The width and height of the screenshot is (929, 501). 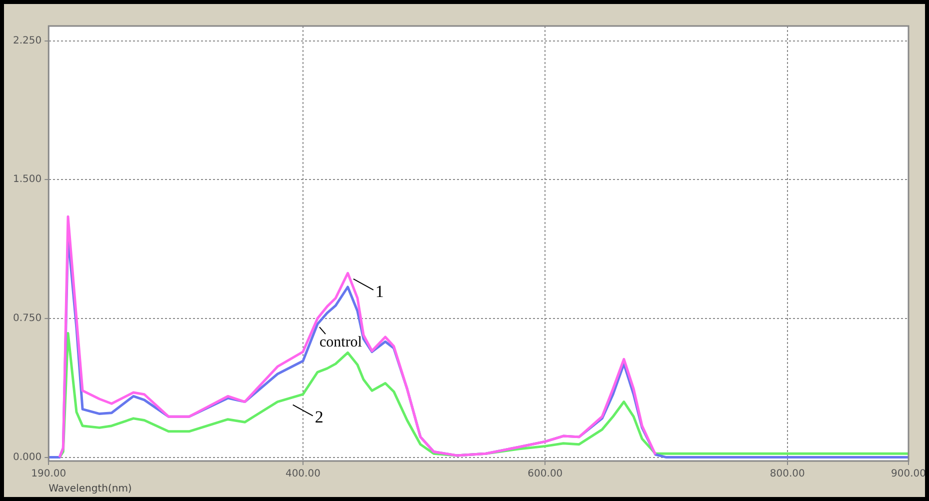 What do you see at coordinates (27, 457) in the screenshot?
I see `y-tick-label: 0.000` at bounding box center [27, 457].